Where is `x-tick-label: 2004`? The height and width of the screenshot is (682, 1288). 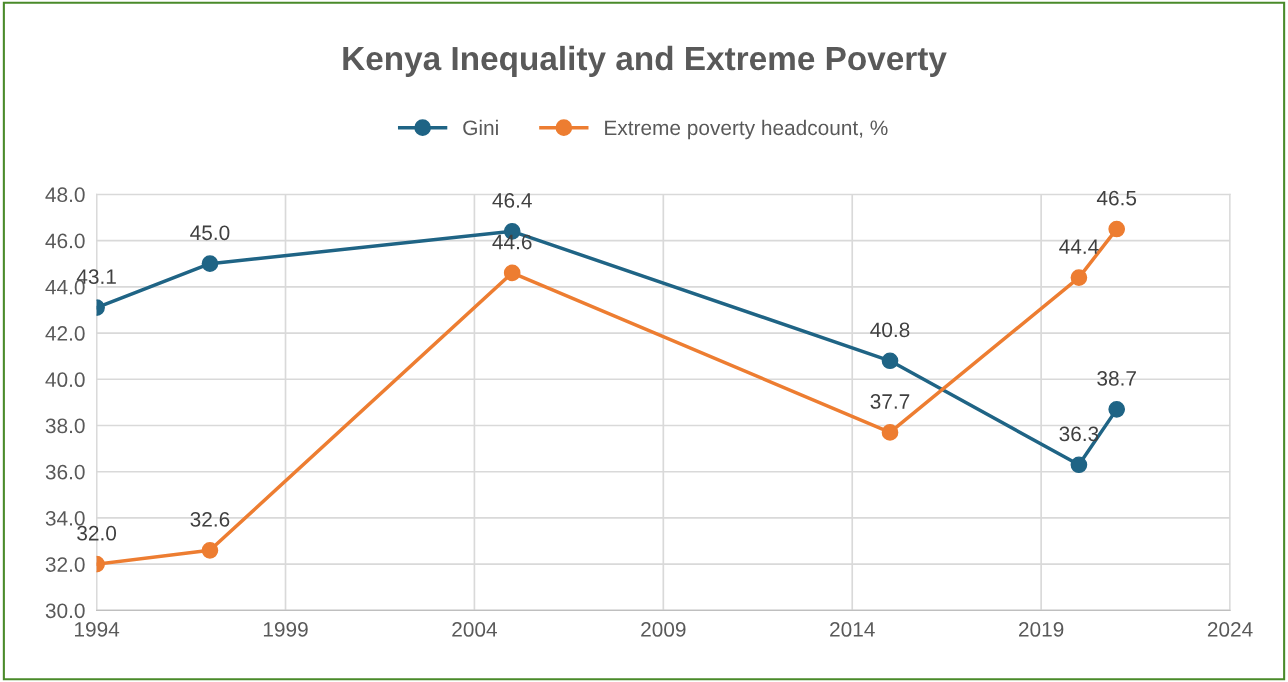 x-tick-label: 2004 is located at coordinates (474, 629).